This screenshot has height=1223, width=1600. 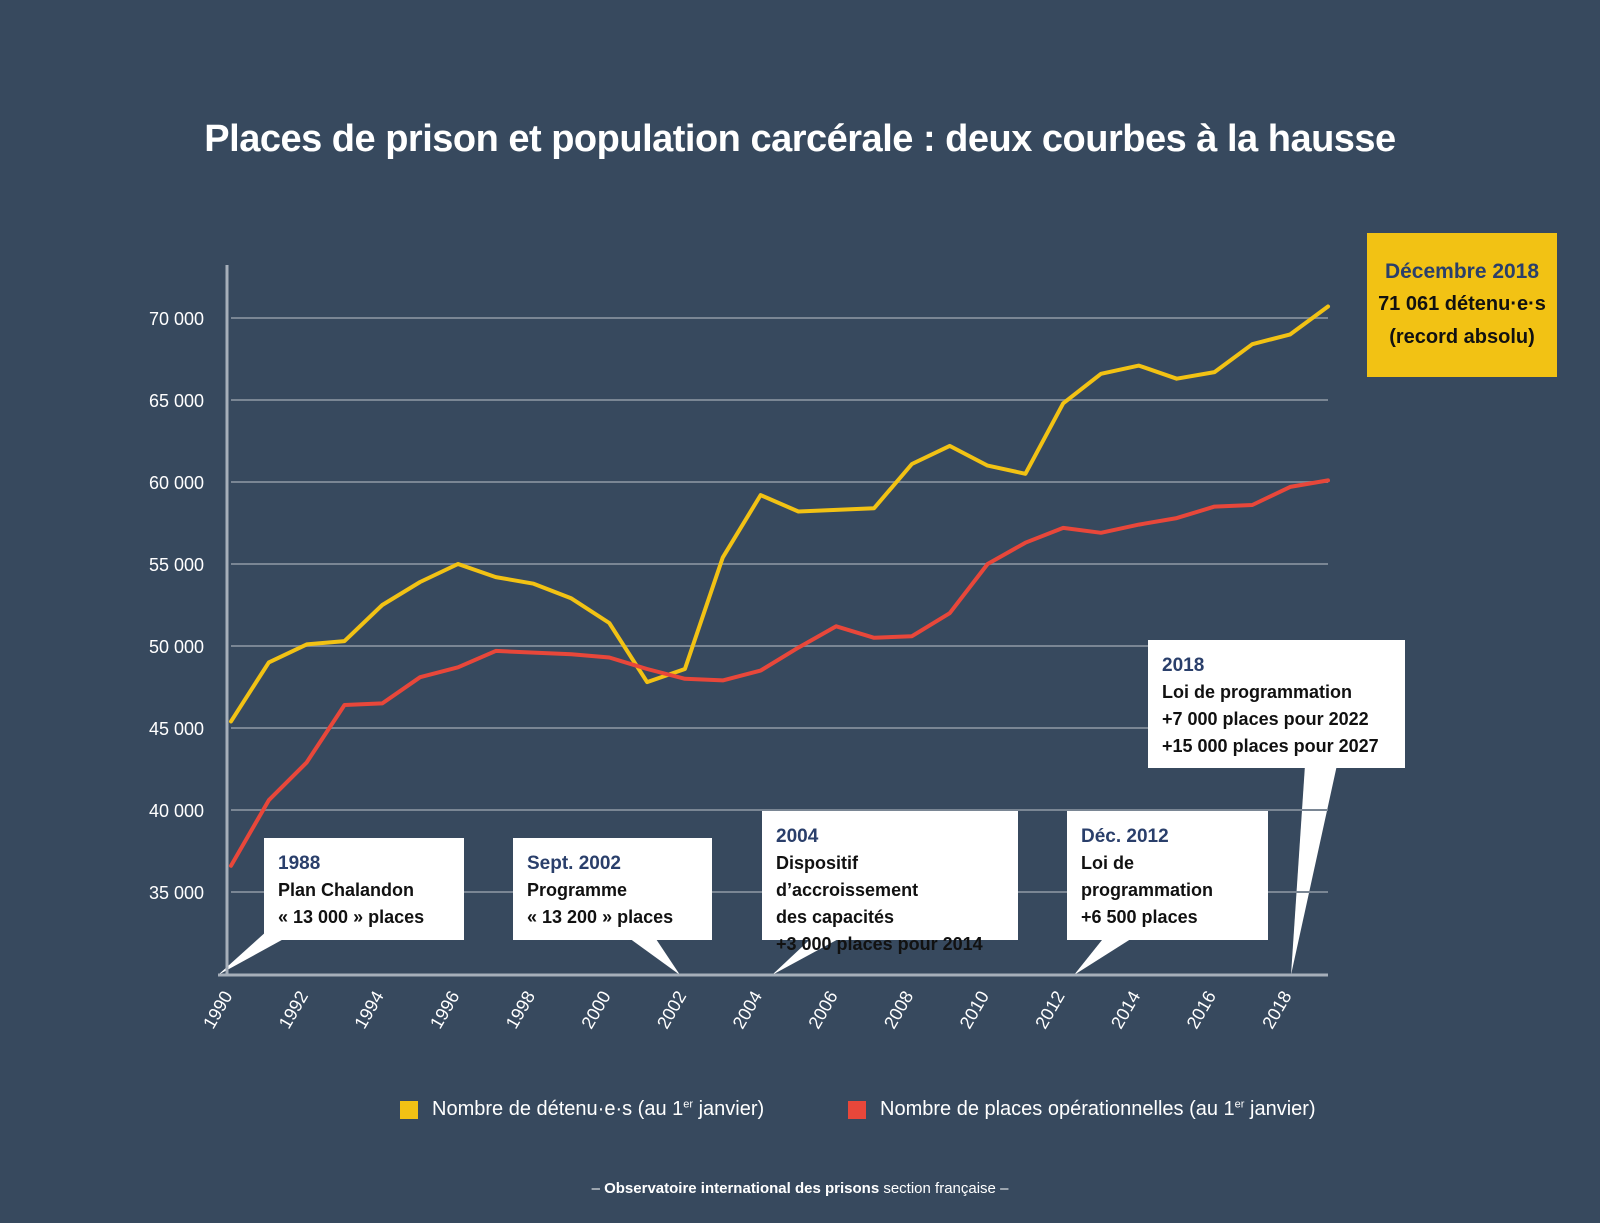 What do you see at coordinates (847, 876) in the screenshot?
I see `callout-line: Dispositif d’accroissement` at bounding box center [847, 876].